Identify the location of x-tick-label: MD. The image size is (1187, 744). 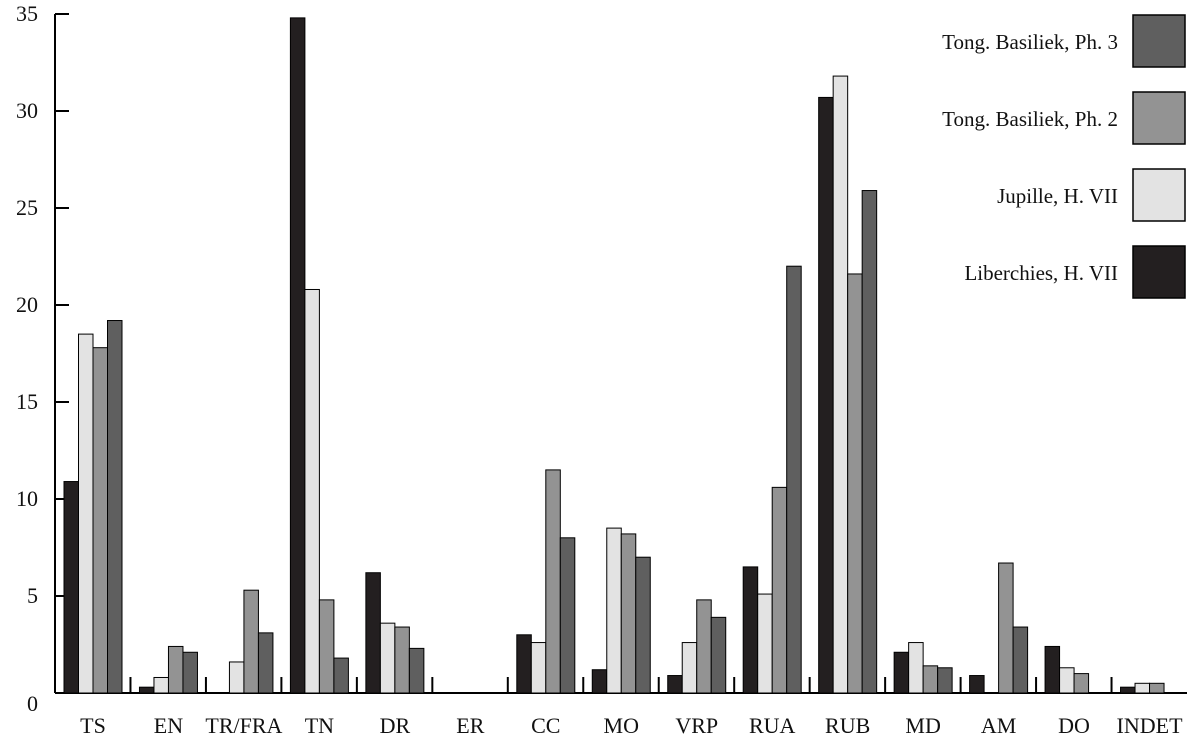
(922, 725).